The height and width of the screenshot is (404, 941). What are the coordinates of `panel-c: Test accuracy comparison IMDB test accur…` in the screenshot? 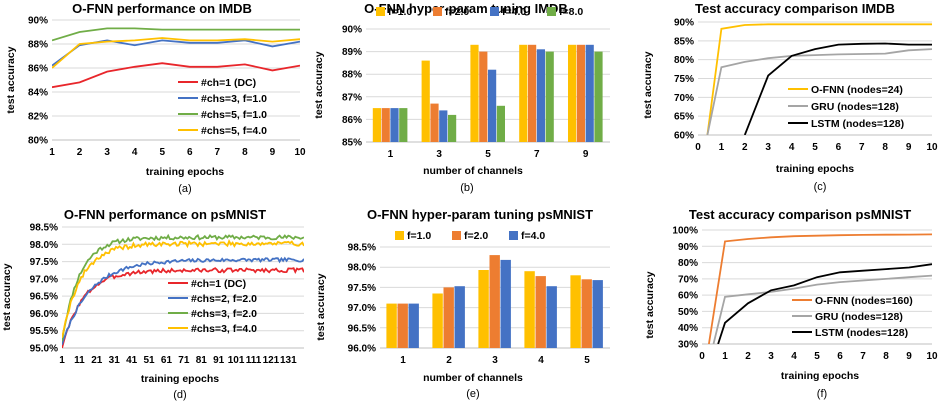 It's located at (790, 97).